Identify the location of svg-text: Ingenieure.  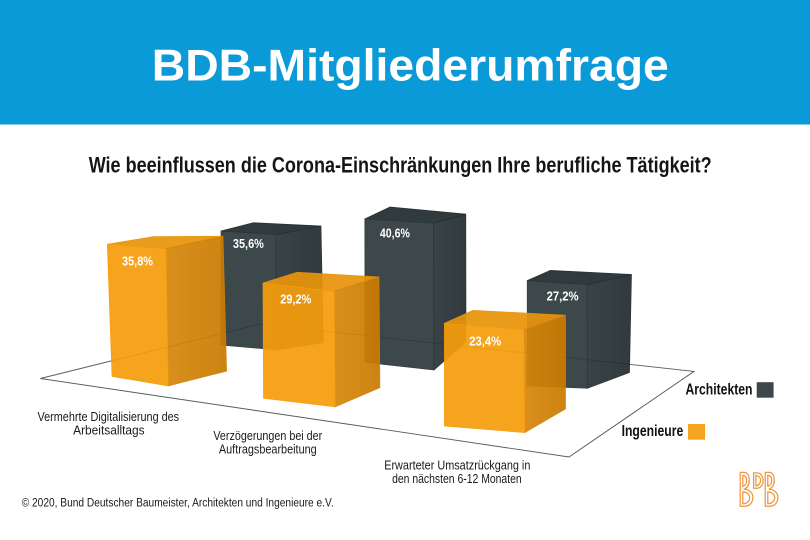
(653, 431).